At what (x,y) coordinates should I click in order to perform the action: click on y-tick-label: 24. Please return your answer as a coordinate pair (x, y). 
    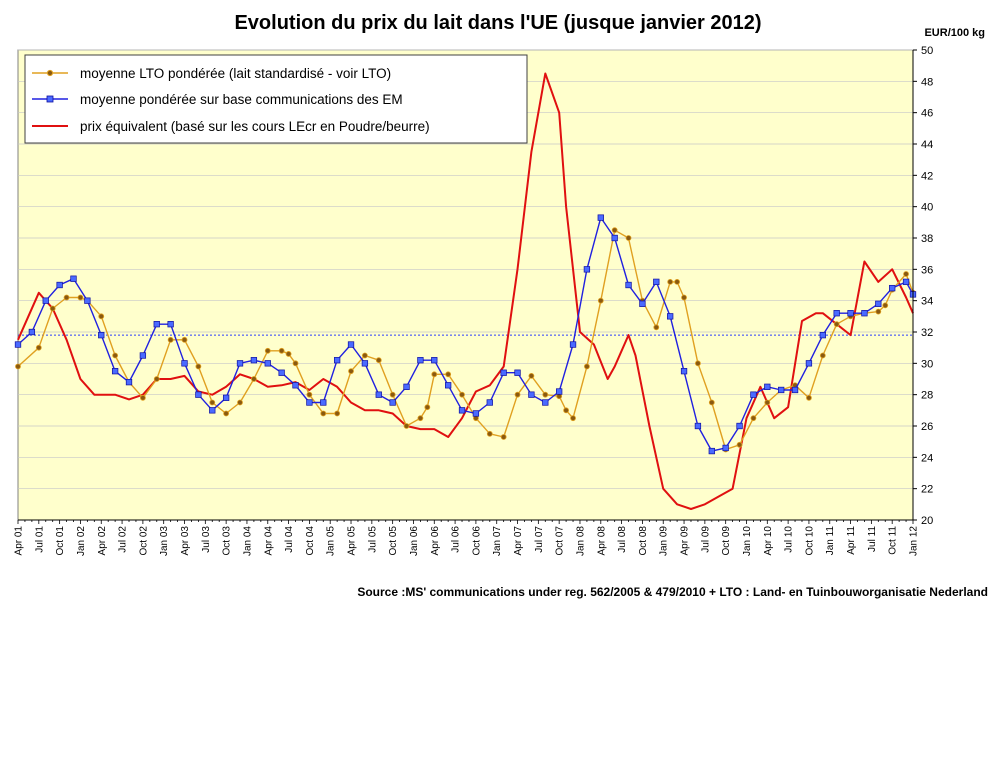
    Looking at the image, I should click on (927, 458).